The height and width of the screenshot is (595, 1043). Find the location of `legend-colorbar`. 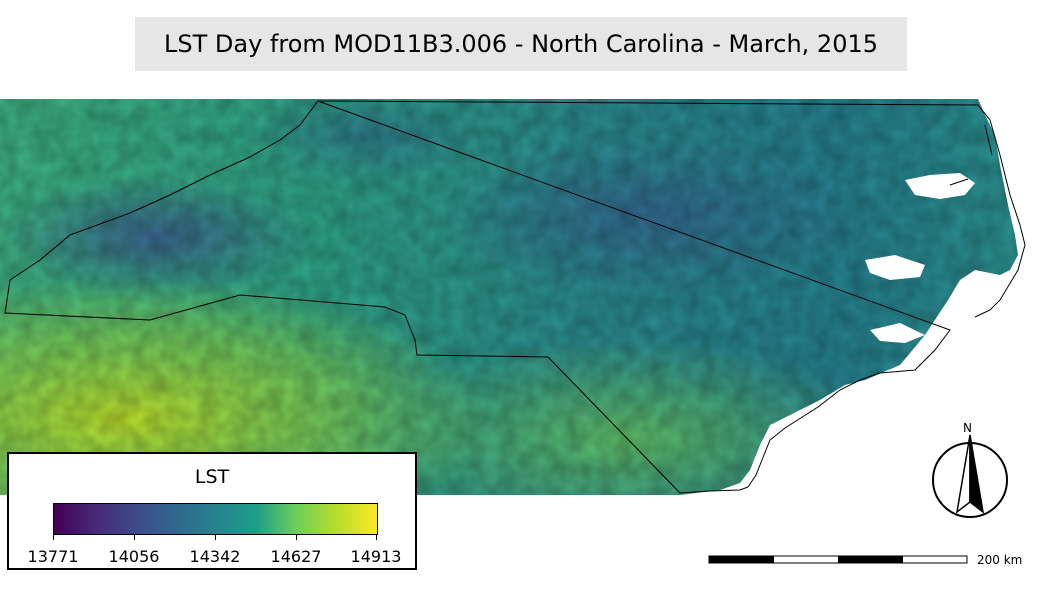

legend-colorbar is located at coordinates (215, 519).